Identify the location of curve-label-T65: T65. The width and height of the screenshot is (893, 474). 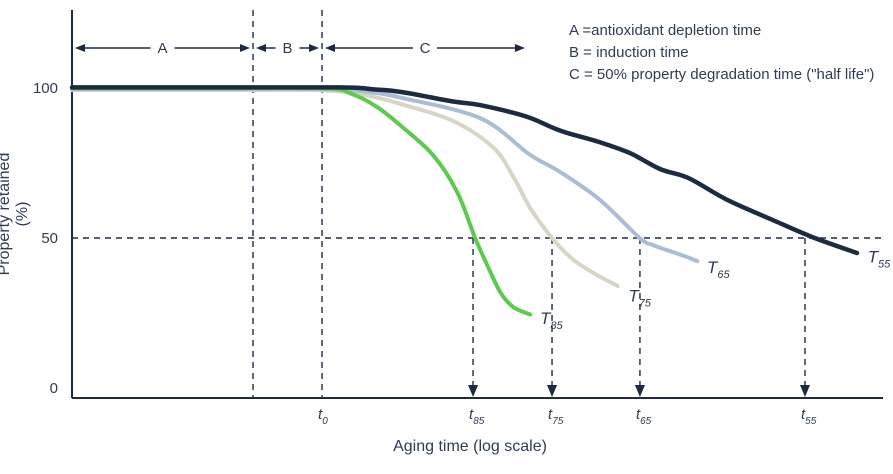
(719, 269).